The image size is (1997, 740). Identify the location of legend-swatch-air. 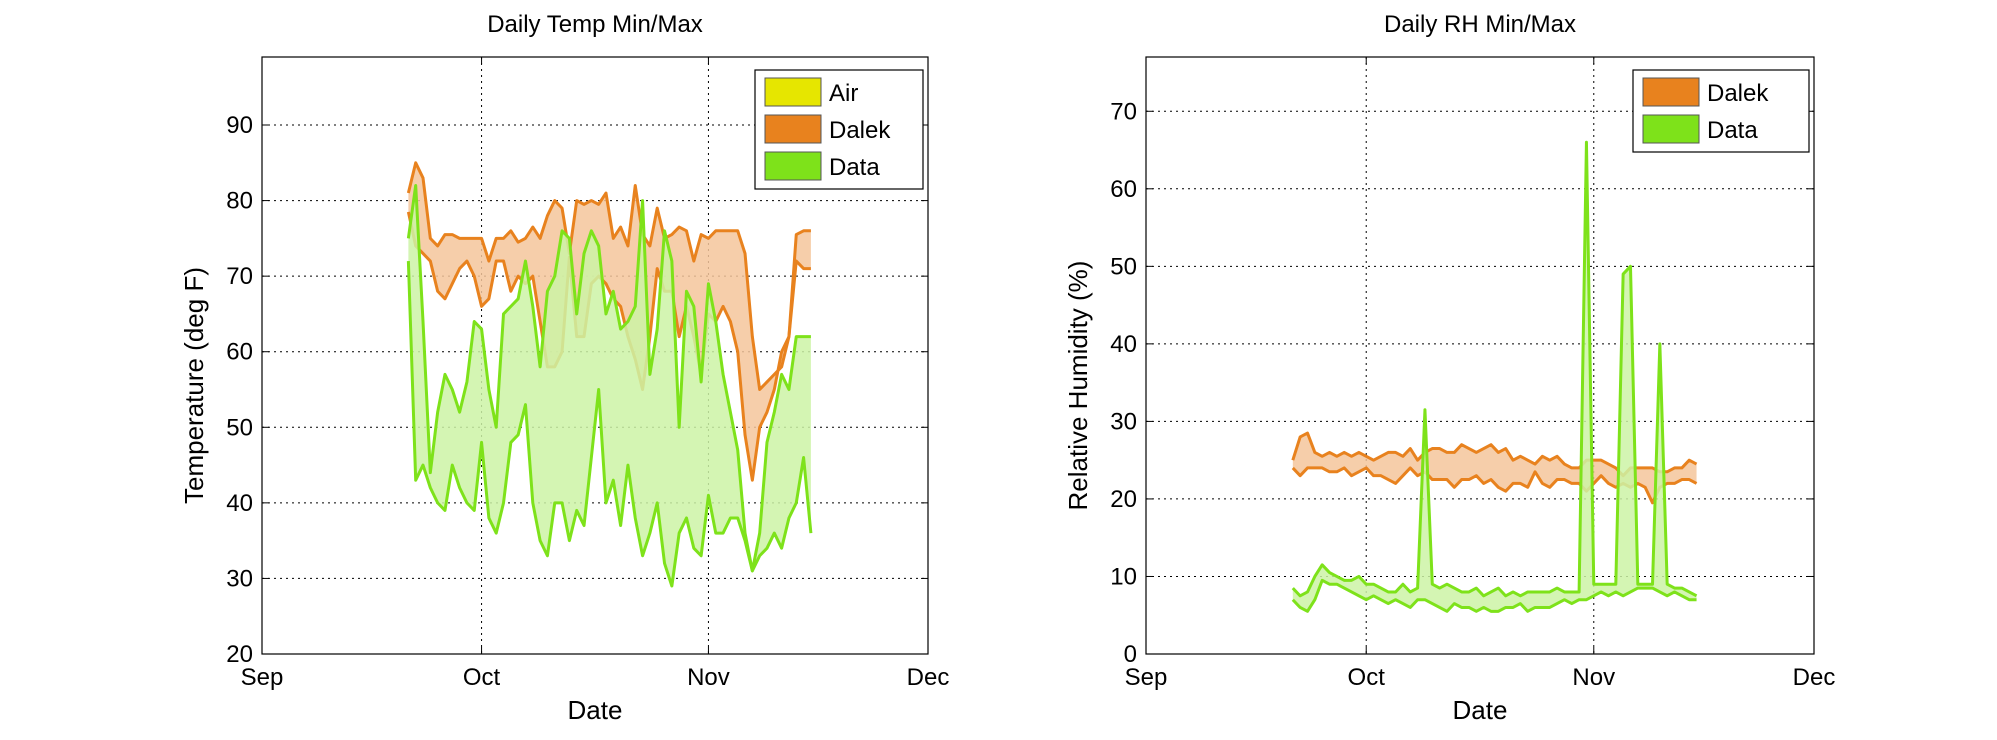
(793, 92).